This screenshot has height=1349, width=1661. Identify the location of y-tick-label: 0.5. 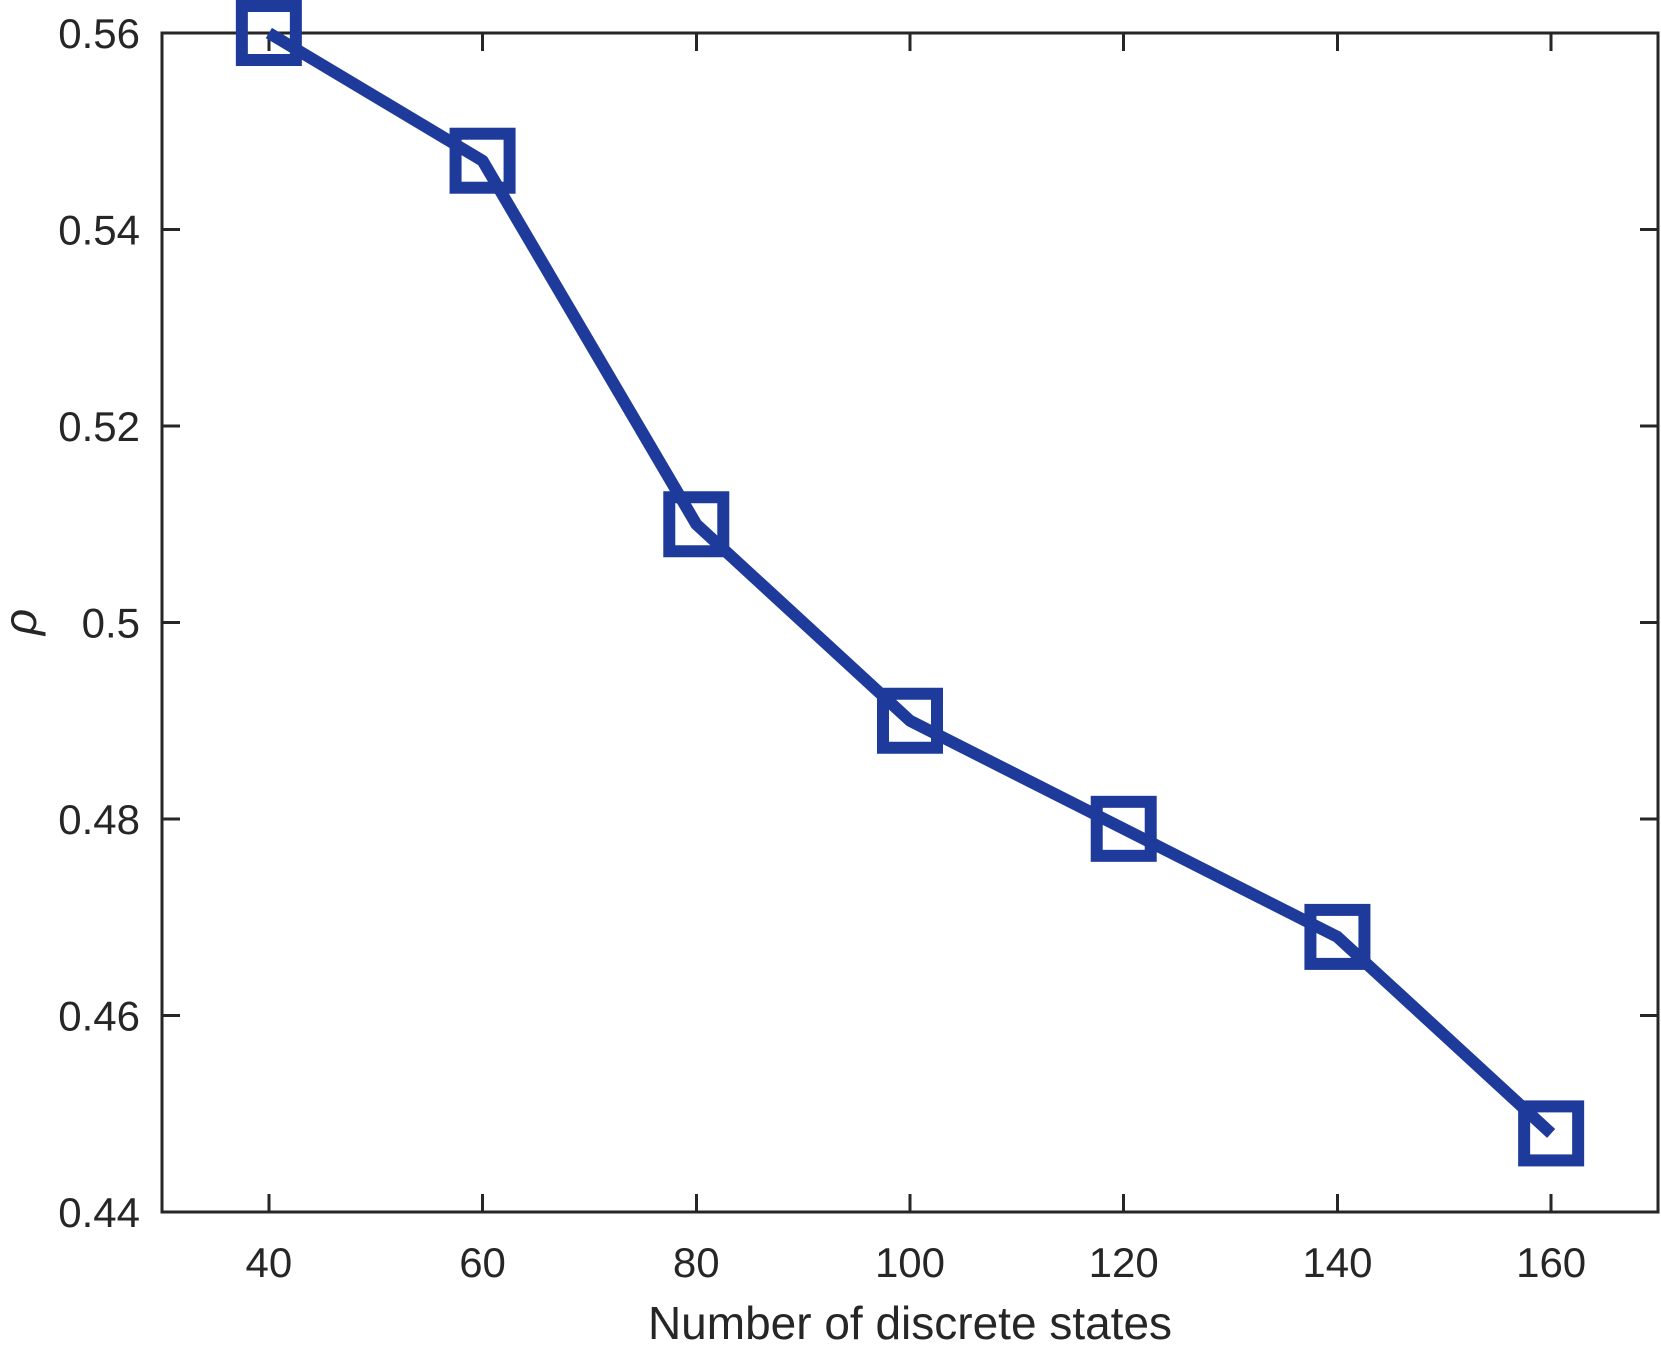
(111, 623).